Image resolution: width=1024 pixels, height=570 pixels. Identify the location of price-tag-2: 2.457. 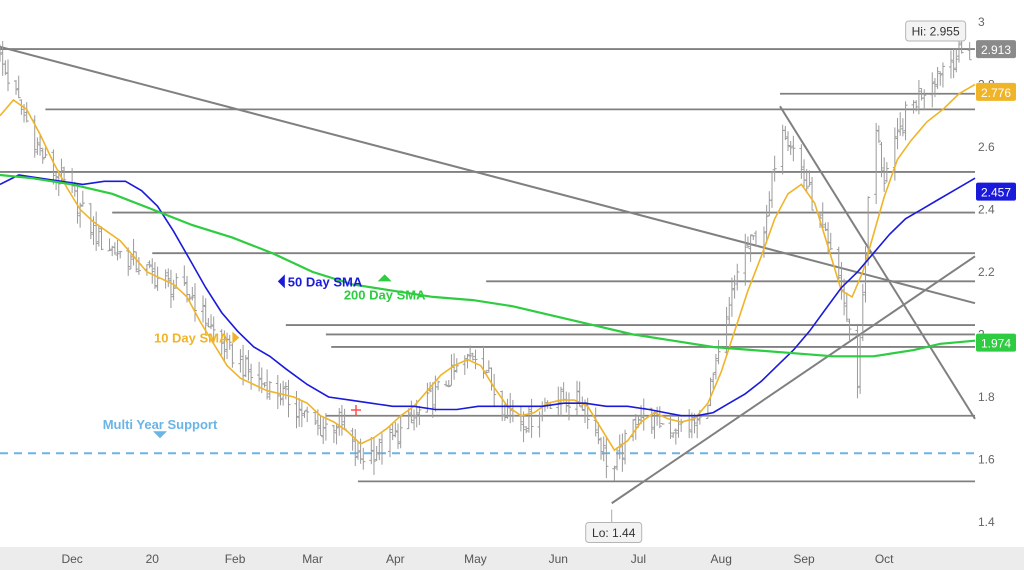
(996, 191).